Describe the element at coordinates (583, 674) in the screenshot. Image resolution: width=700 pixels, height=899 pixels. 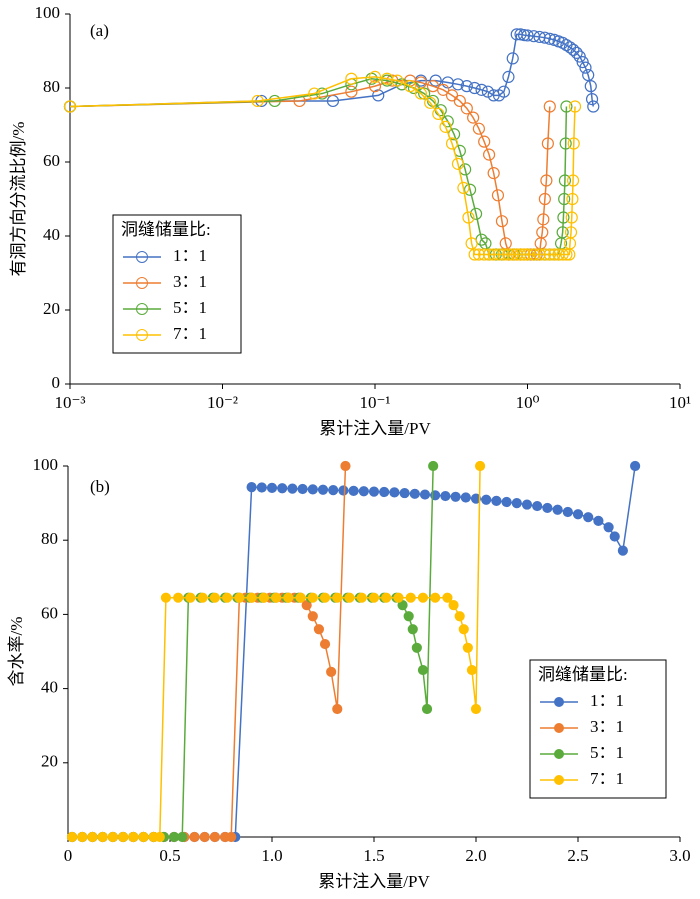
I see `legend-title: 洞缝储量比:` at that location.